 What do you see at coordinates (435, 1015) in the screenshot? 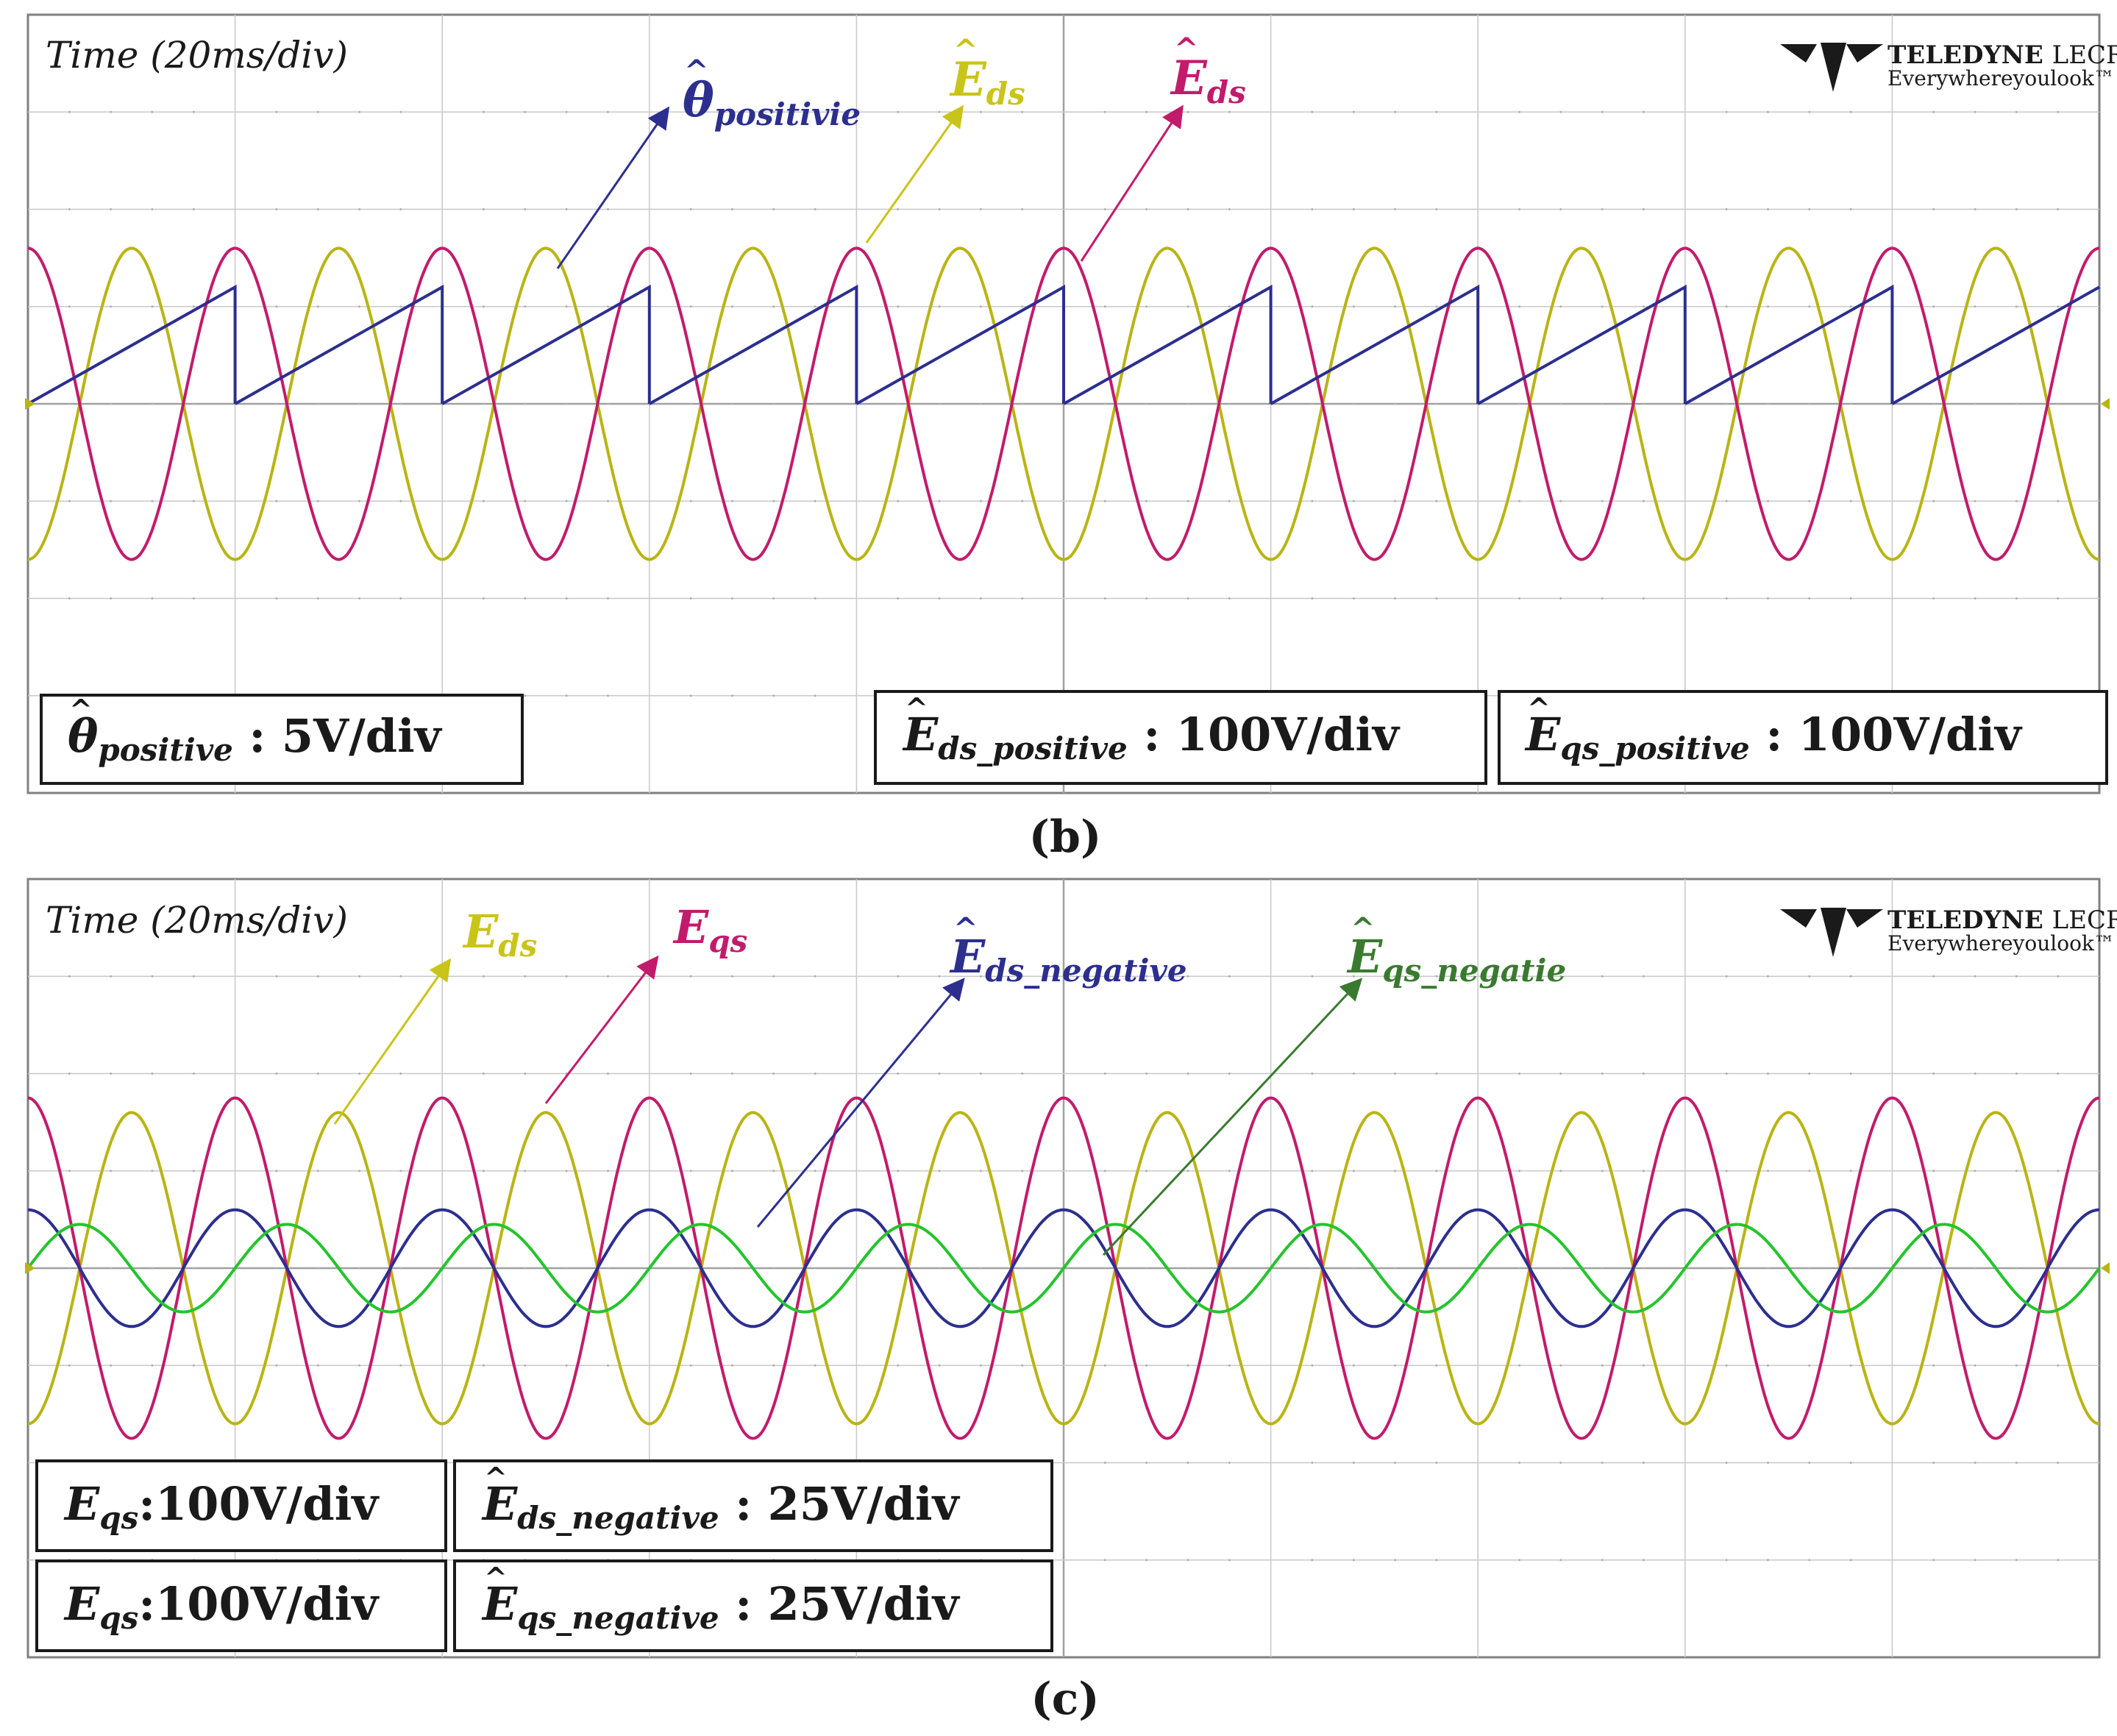
I see `annotation-eds: Eds` at bounding box center [435, 1015].